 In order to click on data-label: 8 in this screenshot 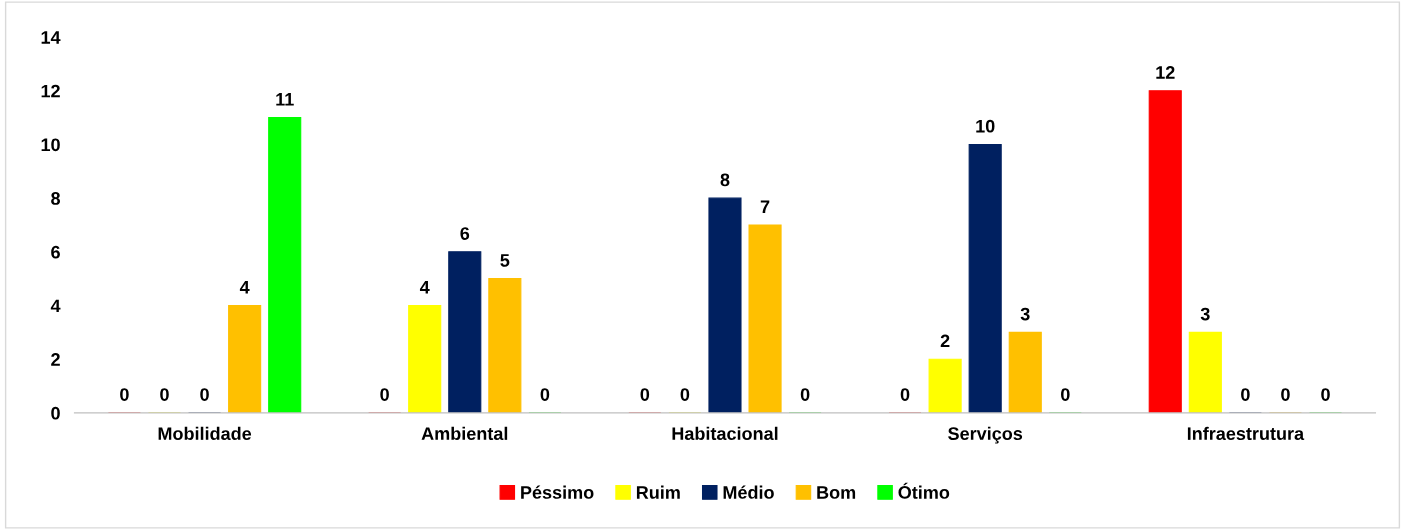, I will do `click(725, 180)`.